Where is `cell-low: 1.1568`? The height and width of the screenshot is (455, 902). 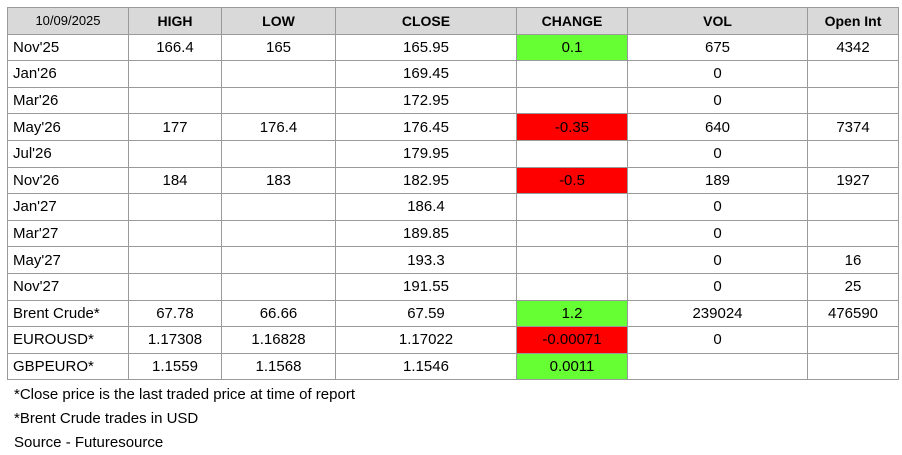
cell-low: 1.1568 is located at coordinates (278, 366).